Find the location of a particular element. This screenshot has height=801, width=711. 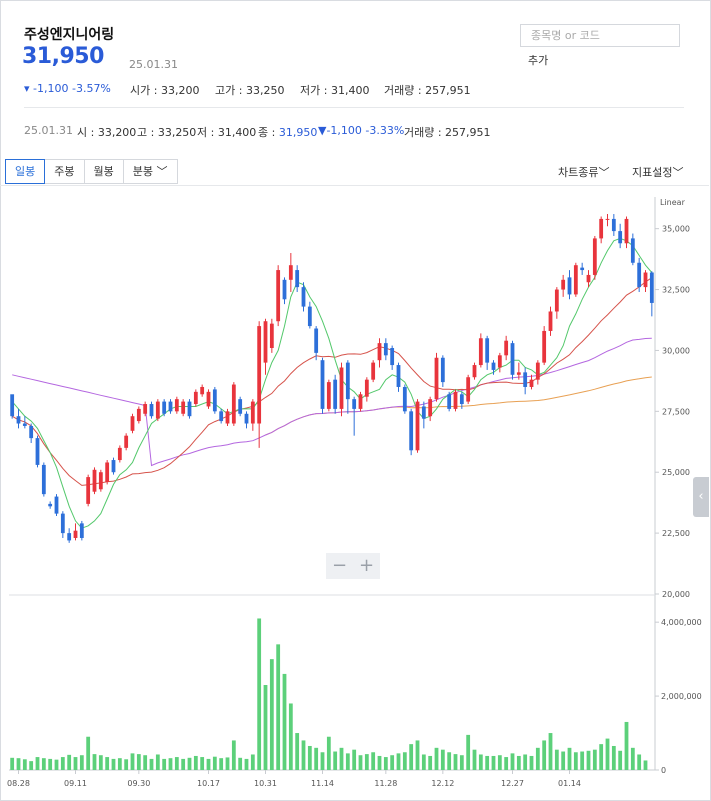

quote-open-value: 33,200 is located at coordinates (180, 90).